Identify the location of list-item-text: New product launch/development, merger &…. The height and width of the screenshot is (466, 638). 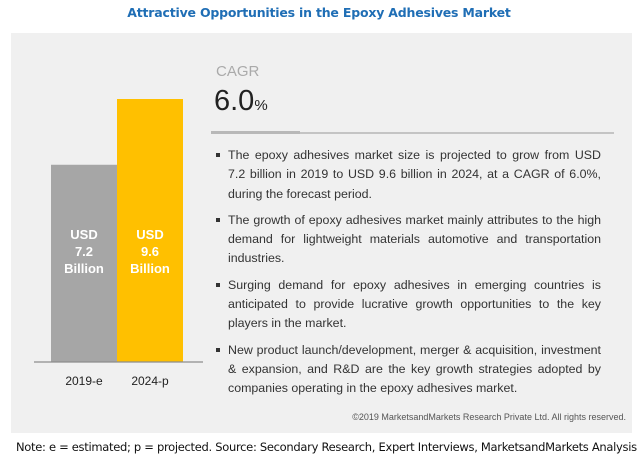
(414, 369).